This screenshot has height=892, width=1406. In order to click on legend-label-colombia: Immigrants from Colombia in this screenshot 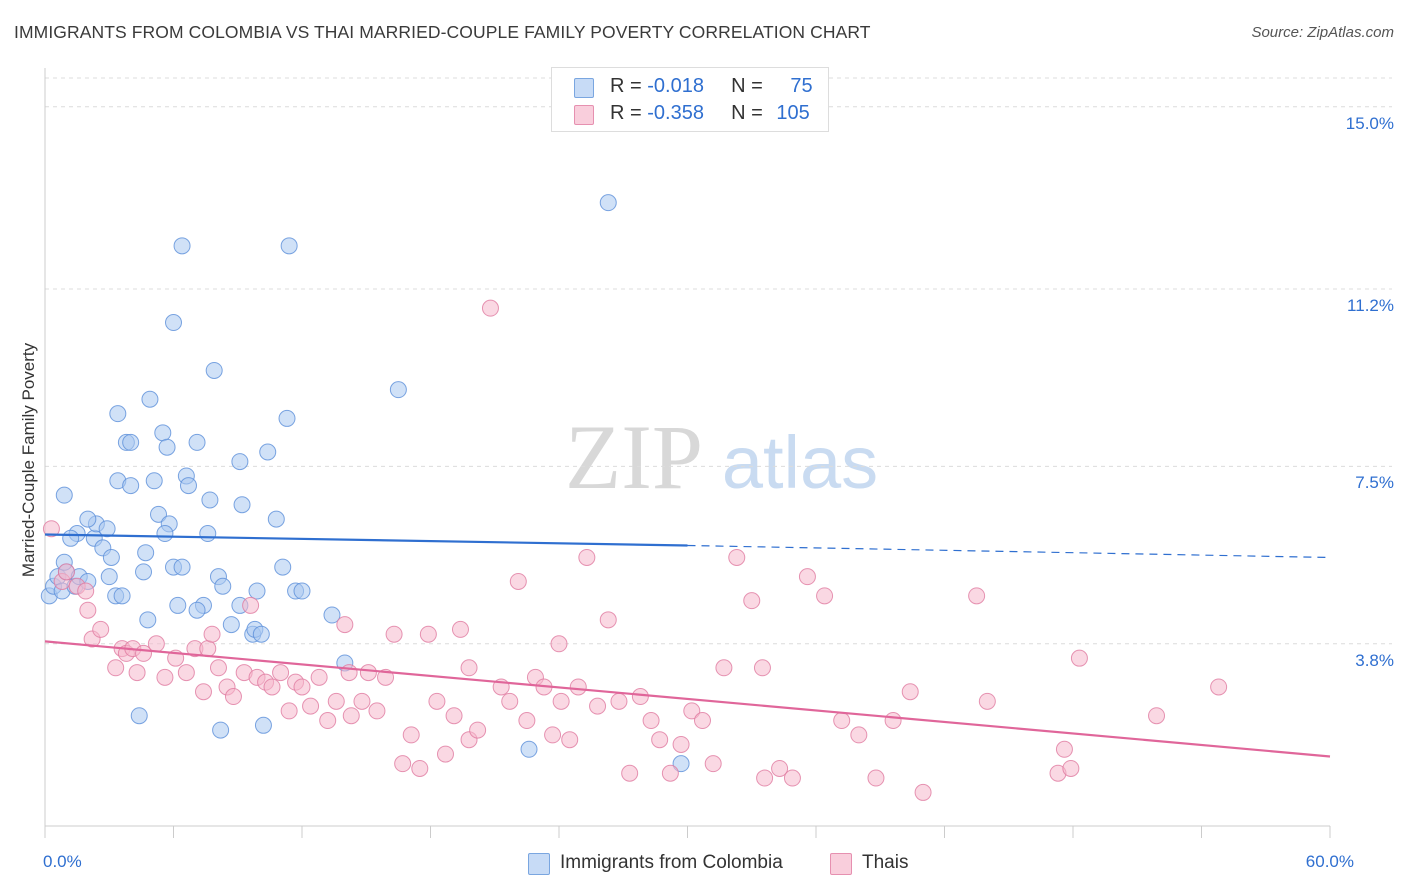, I will do `click(671, 862)`.